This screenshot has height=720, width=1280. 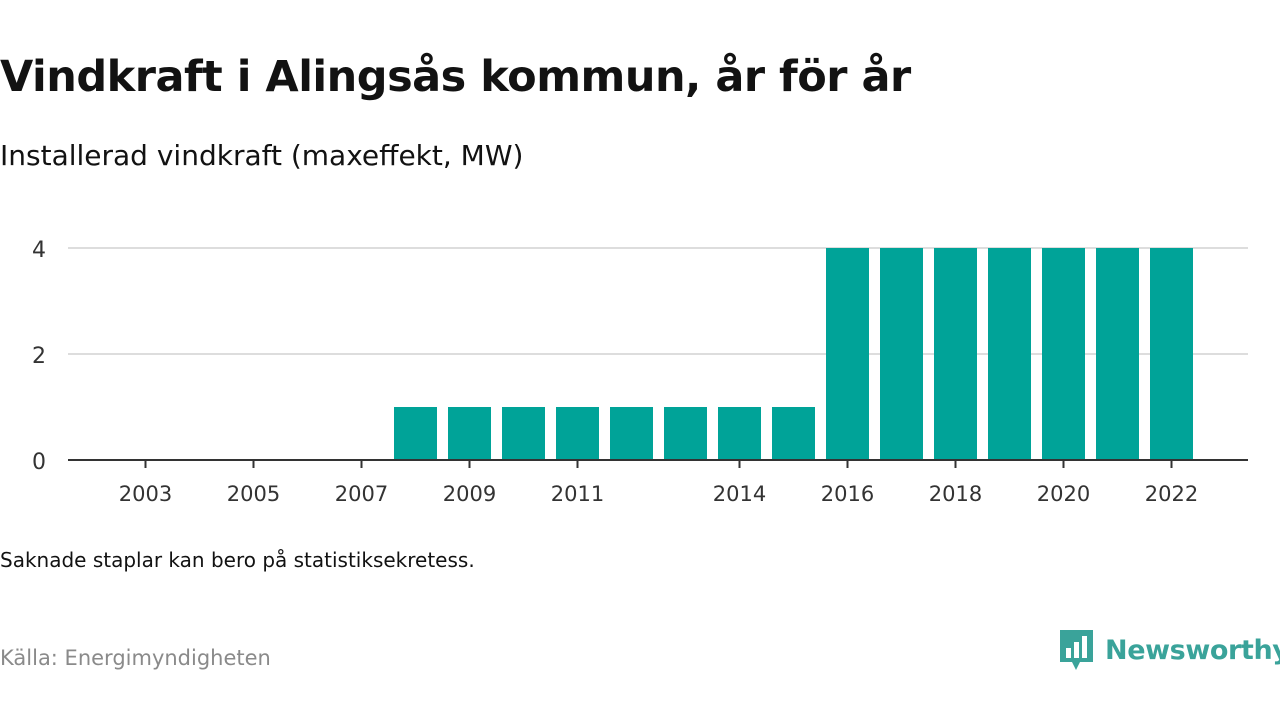 I want to click on bar-2013, so click(x=685, y=433).